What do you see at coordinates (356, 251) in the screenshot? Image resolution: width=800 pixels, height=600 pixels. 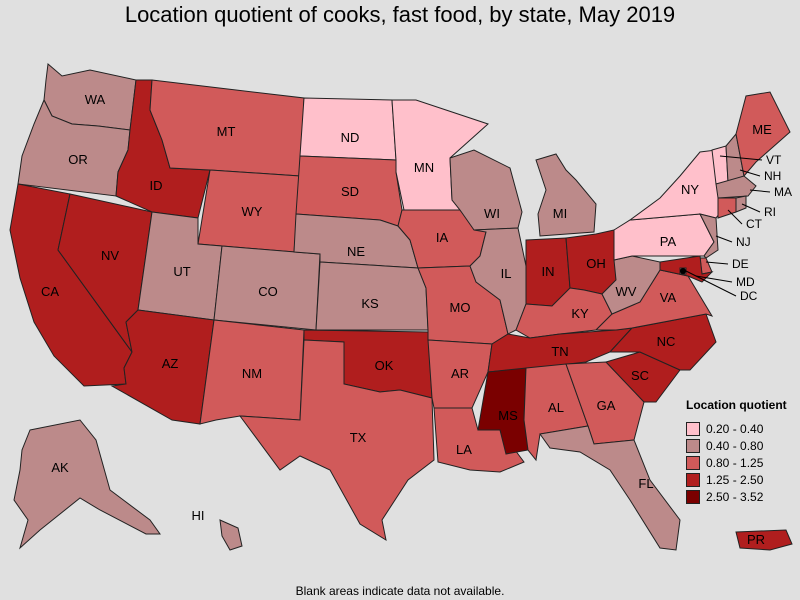 I see `label-ne: NE` at bounding box center [356, 251].